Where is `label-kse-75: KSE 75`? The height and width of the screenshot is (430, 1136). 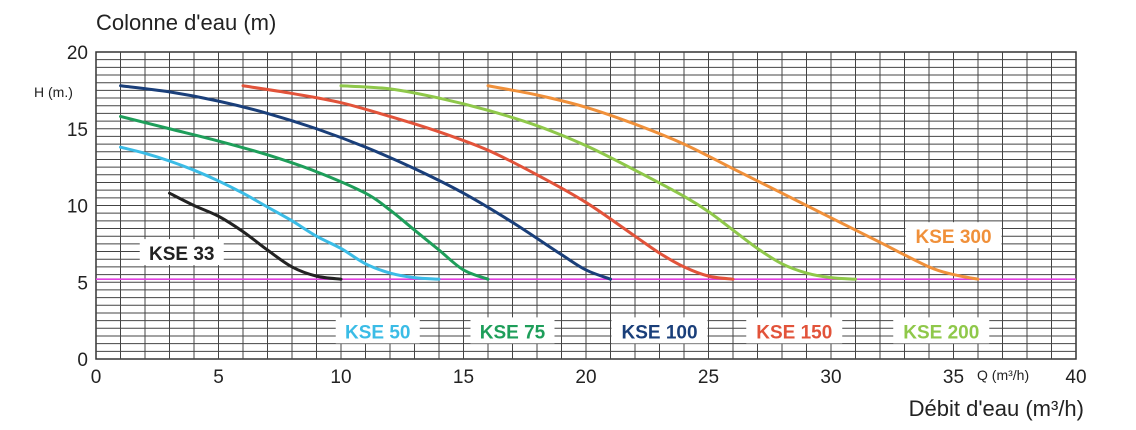
label-kse-75: KSE 75 is located at coordinates (512, 330).